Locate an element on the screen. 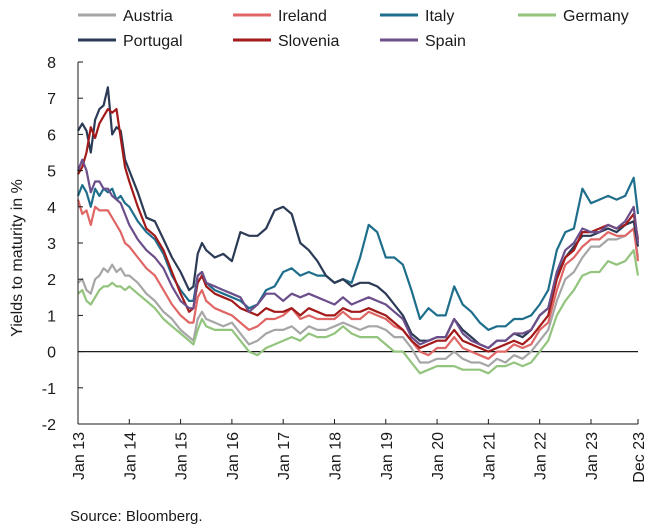 The width and height of the screenshot is (651, 532). legend-label-spain: Spain is located at coordinates (445, 41).